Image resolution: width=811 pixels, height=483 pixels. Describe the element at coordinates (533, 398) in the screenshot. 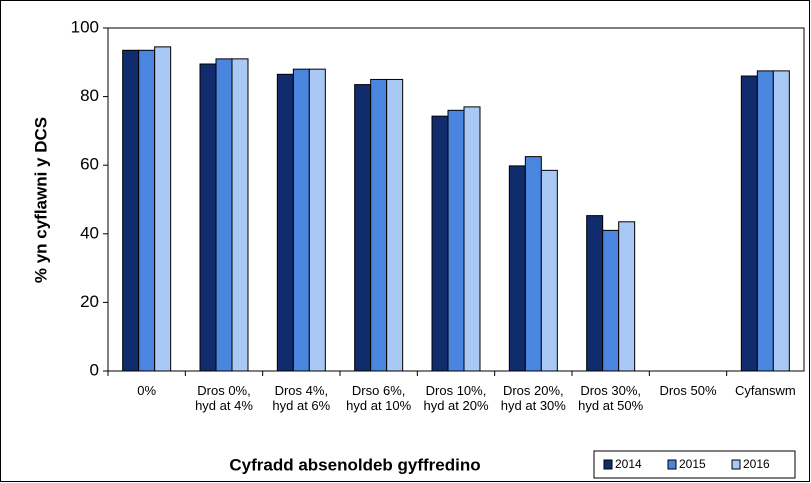

I see `x-tick-label: Dros 20%, hyd at 30%` at that location.